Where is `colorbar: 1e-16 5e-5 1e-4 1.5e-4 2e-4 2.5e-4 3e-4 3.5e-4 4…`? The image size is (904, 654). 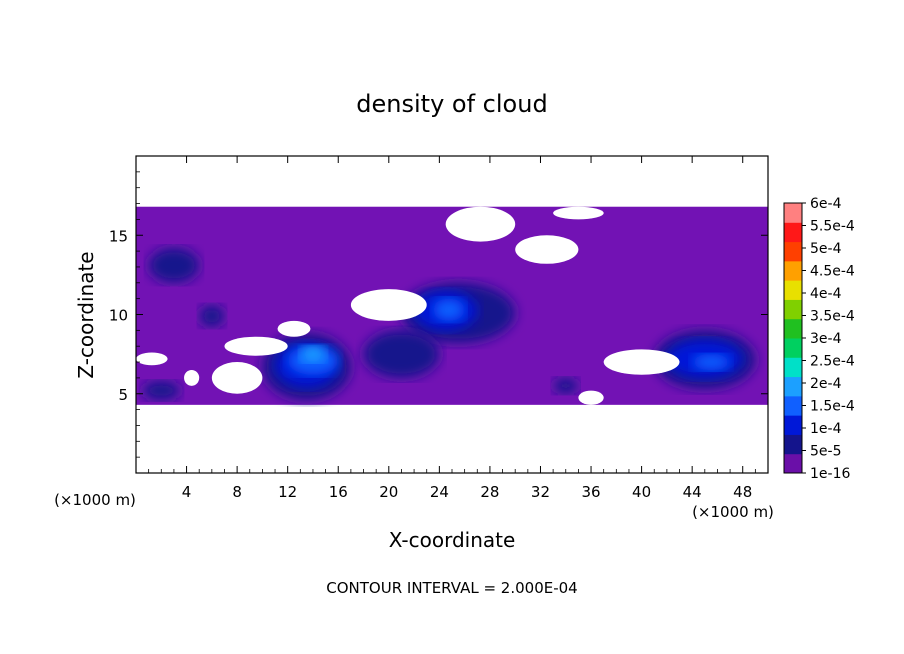
colorbar: 1e-16 5e-5 1e-4 1.5e-4 2e-4 2.5e-4 3e-4 3.5e-4 4… is located at coordinates (819, 339).